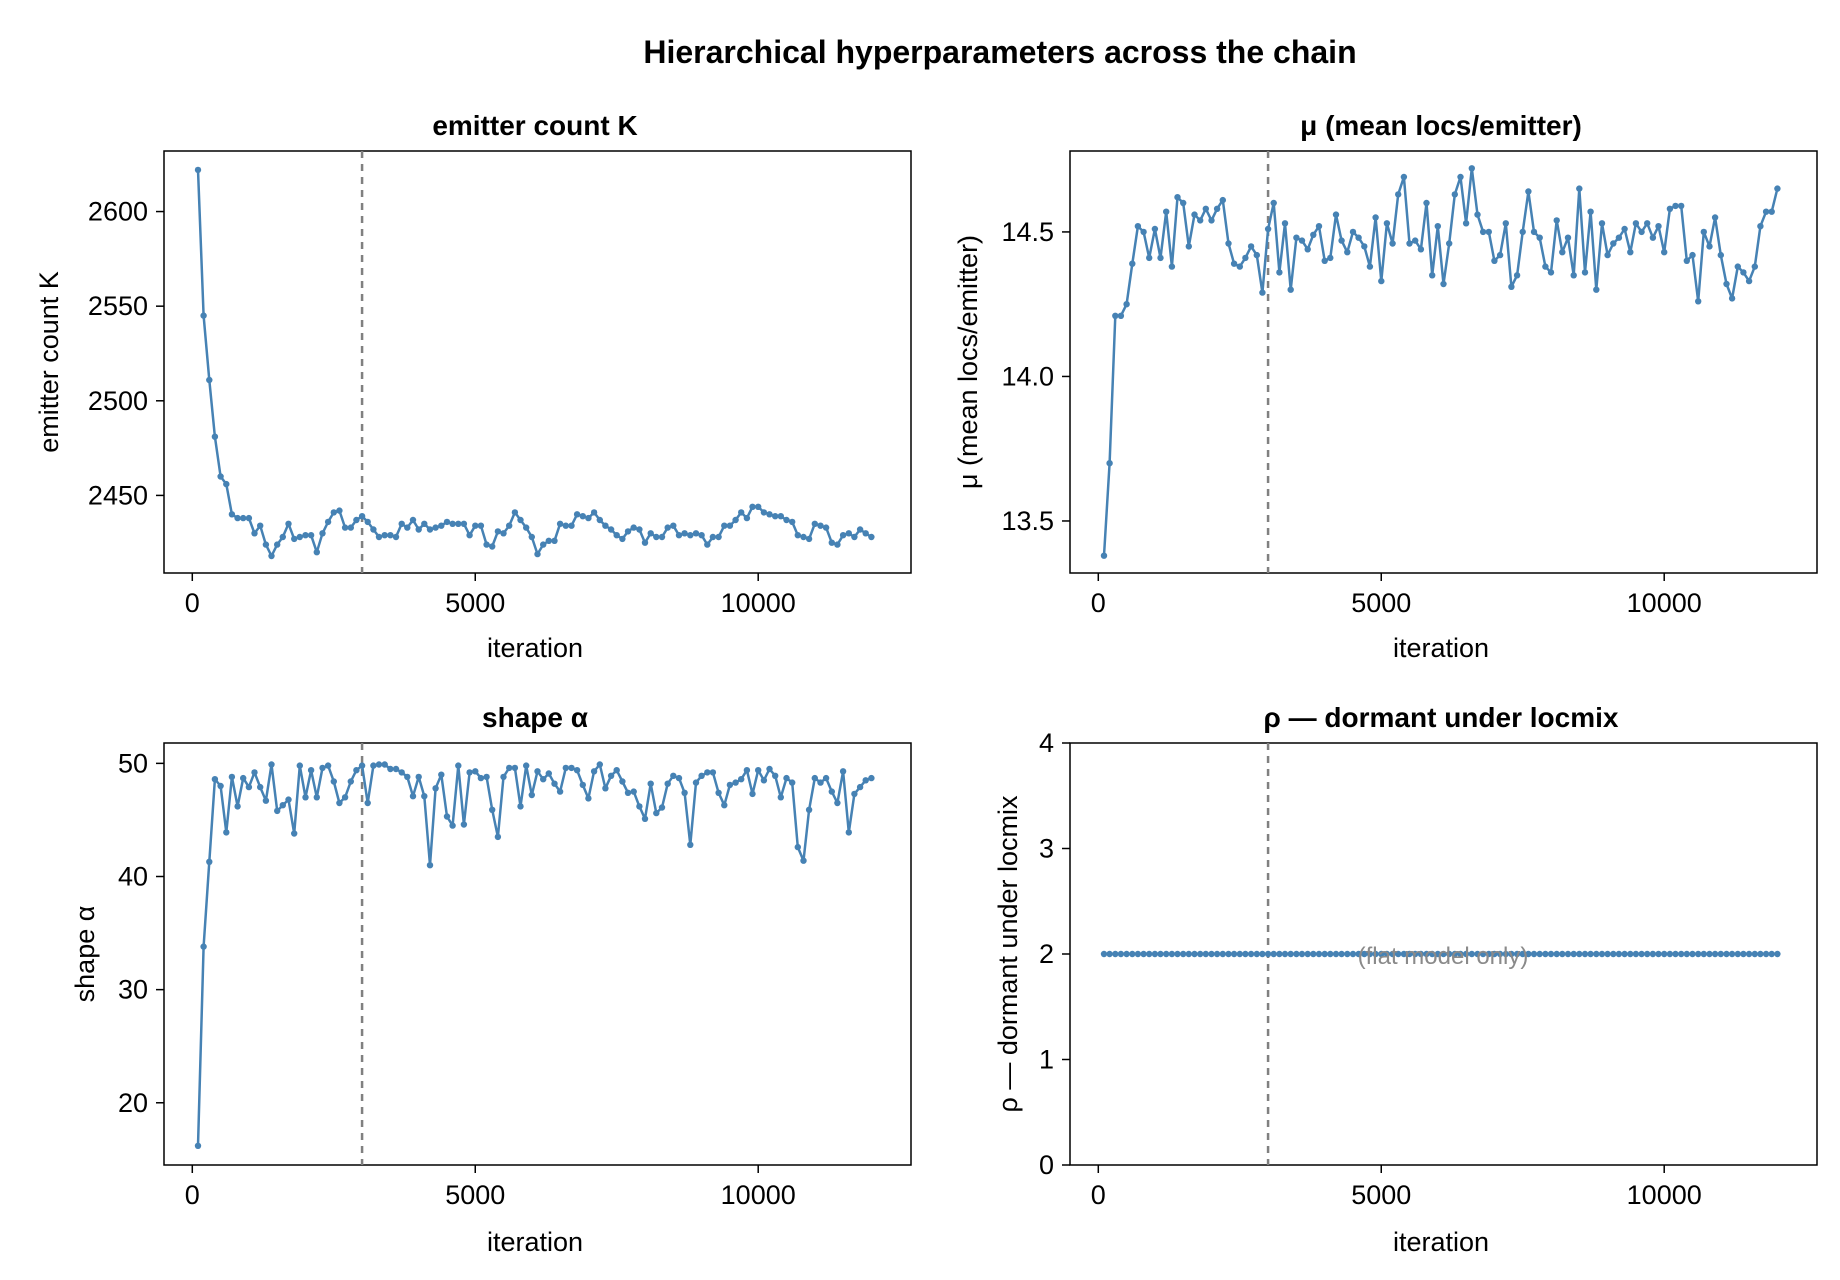  Describe the element at coordinates (1441, 717) in the screenshot. I see `panel-title: ρ — dormant under locmix` at that location.